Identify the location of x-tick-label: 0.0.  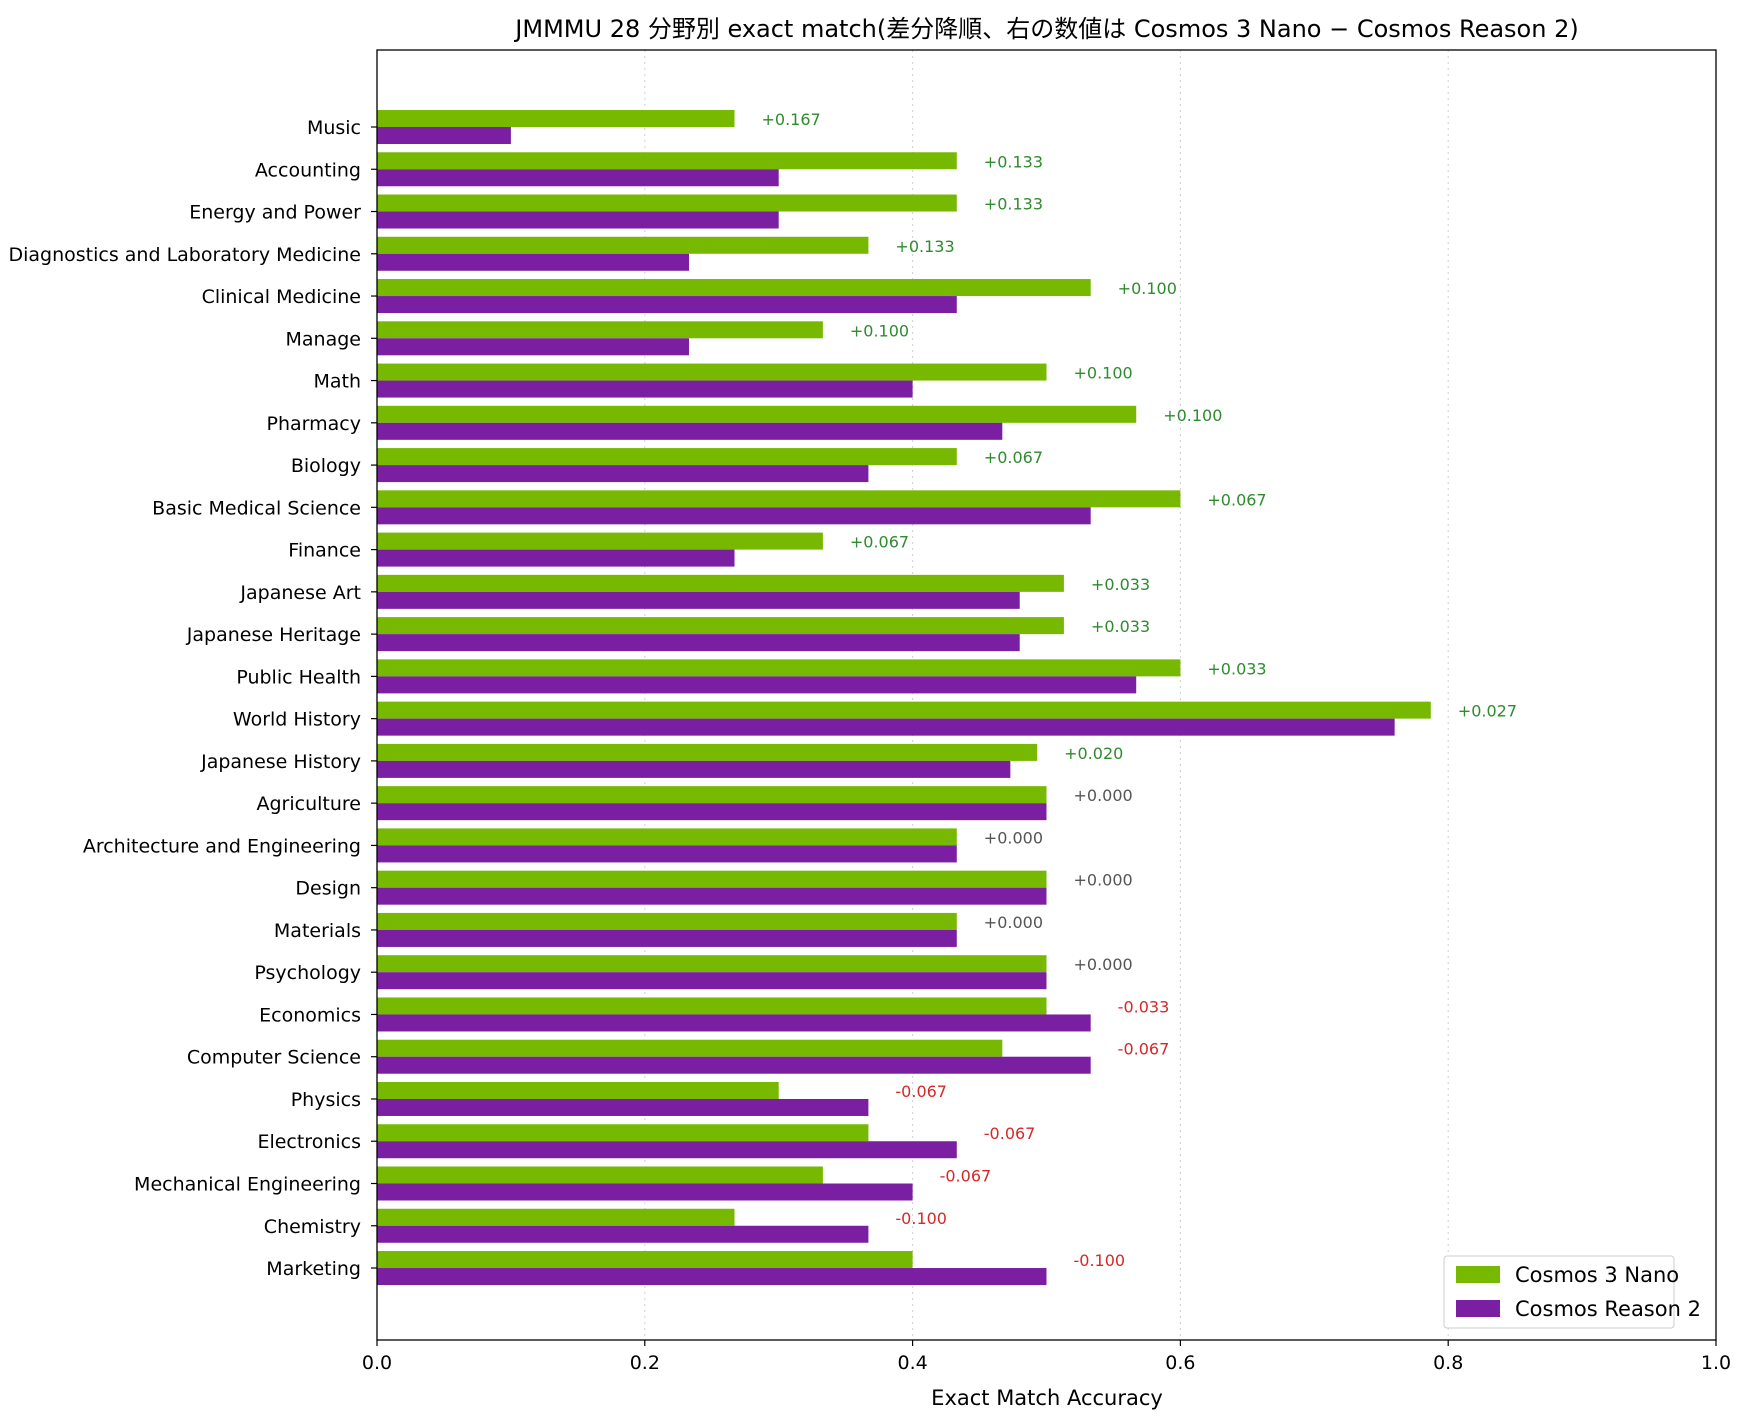
(377, 1363).